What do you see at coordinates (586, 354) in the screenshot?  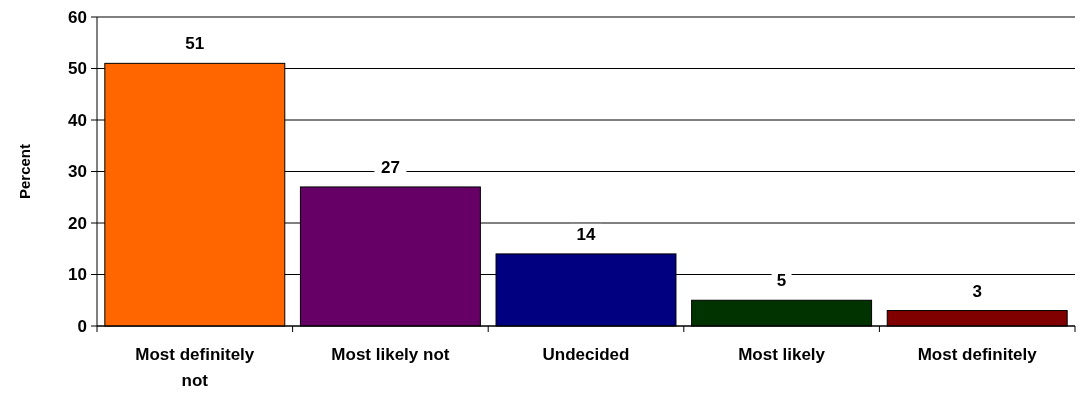 I see `x-tick-label: Undecided` at bounding box center [586, 354].